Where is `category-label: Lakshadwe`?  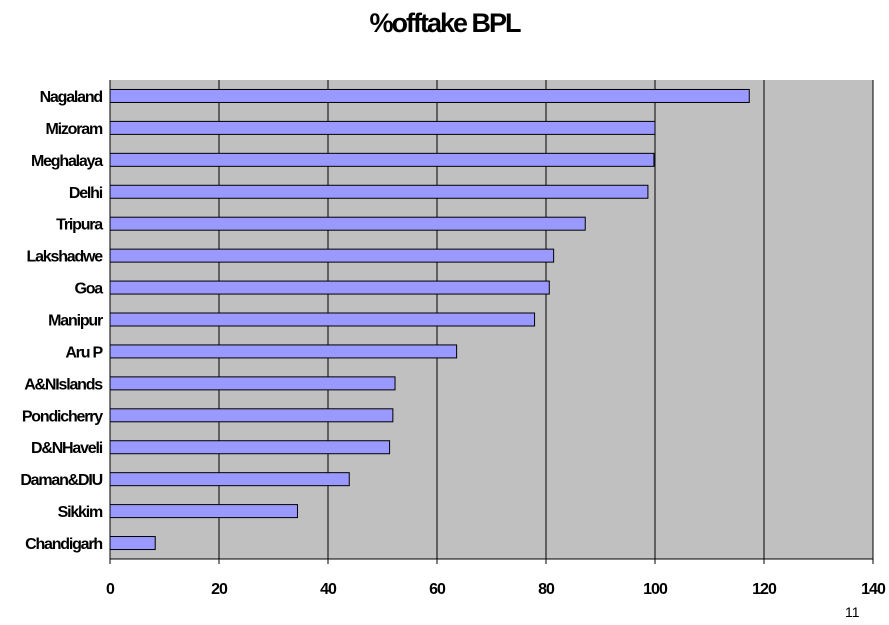 category-label: Lakshadwe is located at coordinates (65, 257).